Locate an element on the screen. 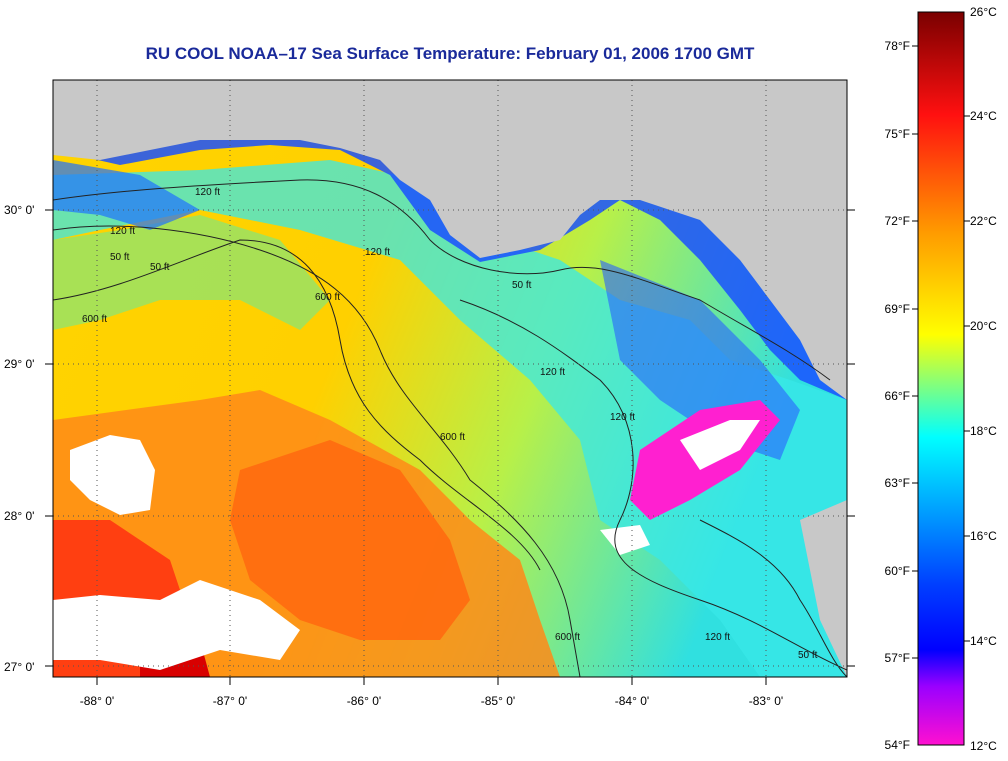  c-label: 24°C is located at coordinates (983, 116).